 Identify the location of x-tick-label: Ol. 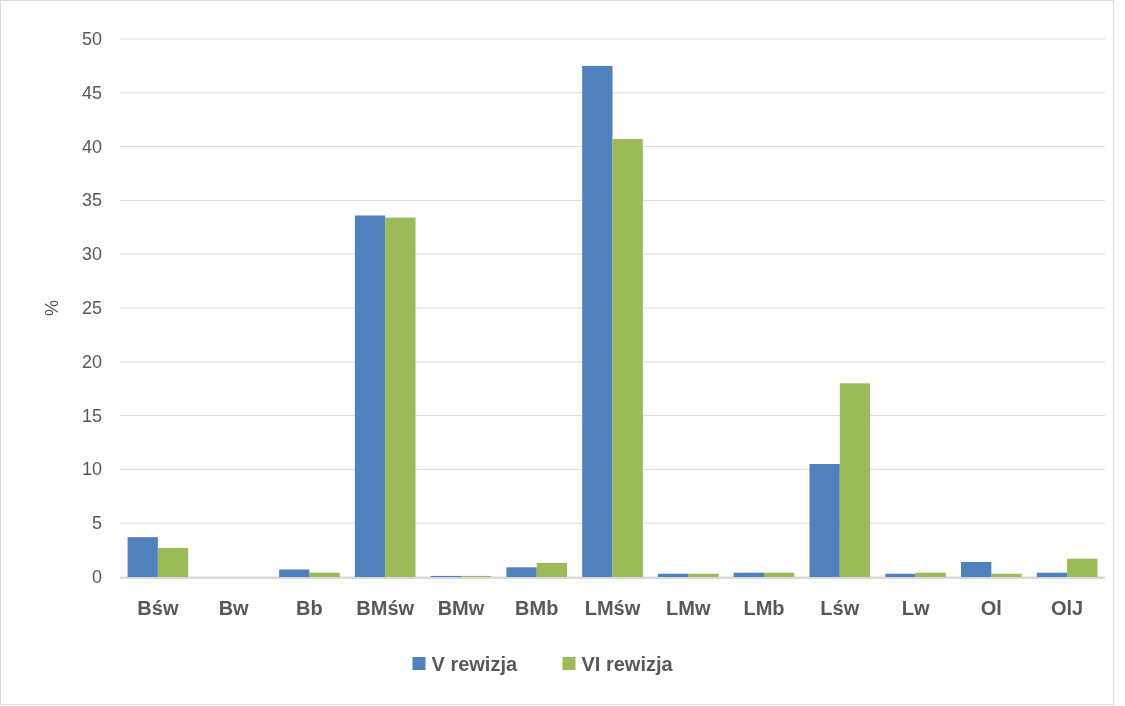
(991, 608).